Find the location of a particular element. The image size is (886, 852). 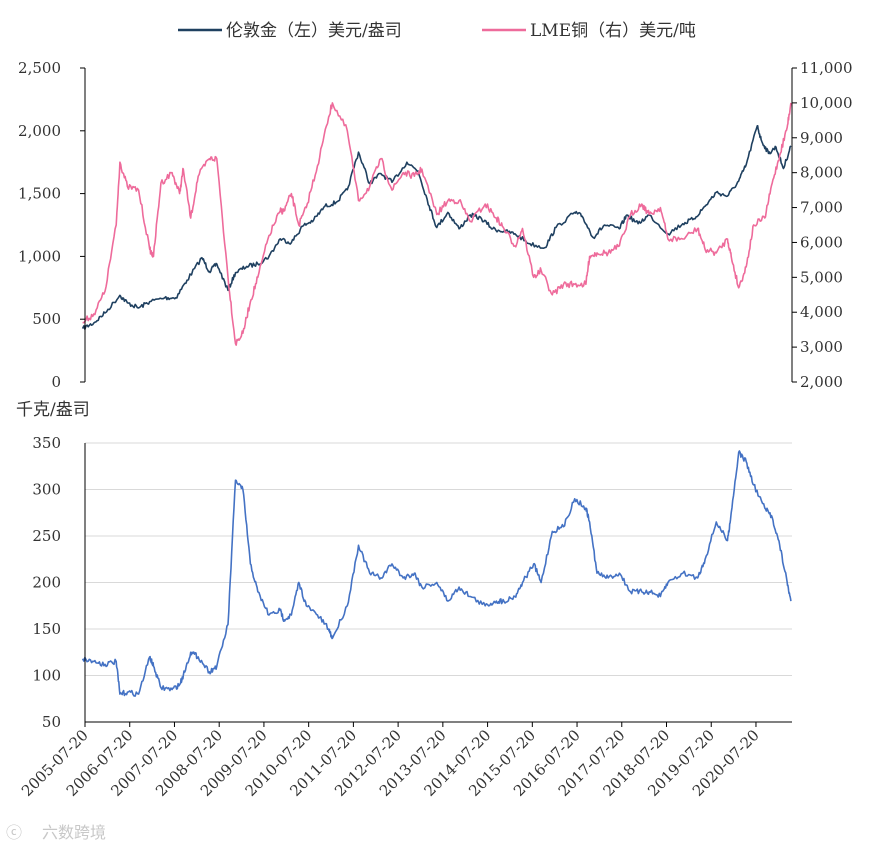

top-left-tick-label: 1,500 is located at coordinates (39, 194).